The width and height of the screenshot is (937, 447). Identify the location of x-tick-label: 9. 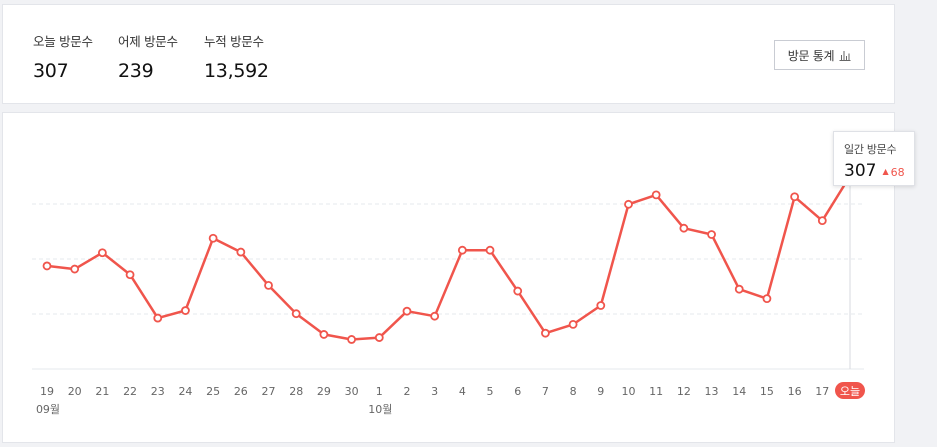
(600, 391).